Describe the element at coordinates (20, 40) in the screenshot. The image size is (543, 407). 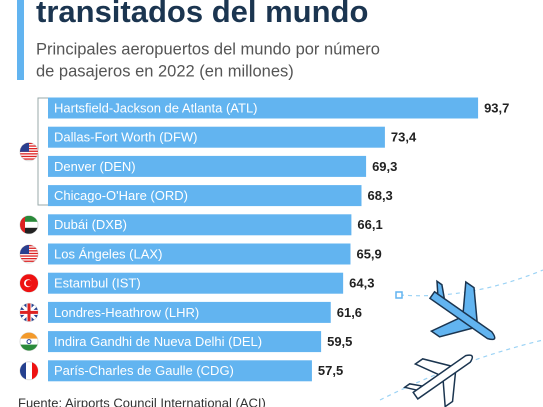
I see `accent-bar` at that location.